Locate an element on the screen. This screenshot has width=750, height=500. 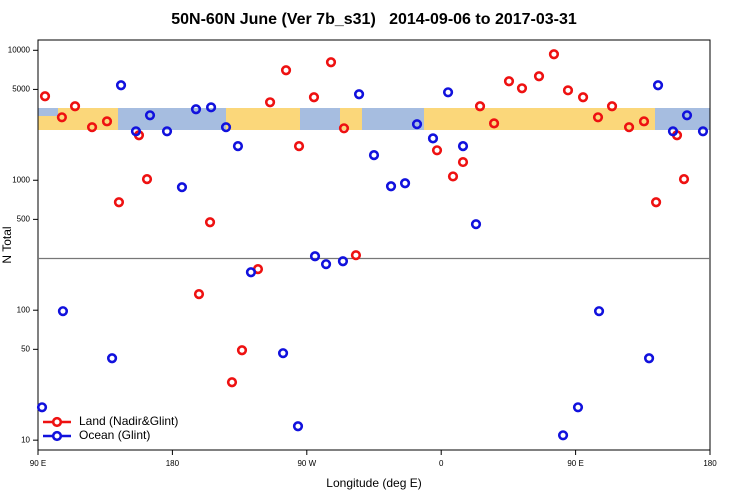
y-axis-label: N Total is located at coordinates (7, 244).